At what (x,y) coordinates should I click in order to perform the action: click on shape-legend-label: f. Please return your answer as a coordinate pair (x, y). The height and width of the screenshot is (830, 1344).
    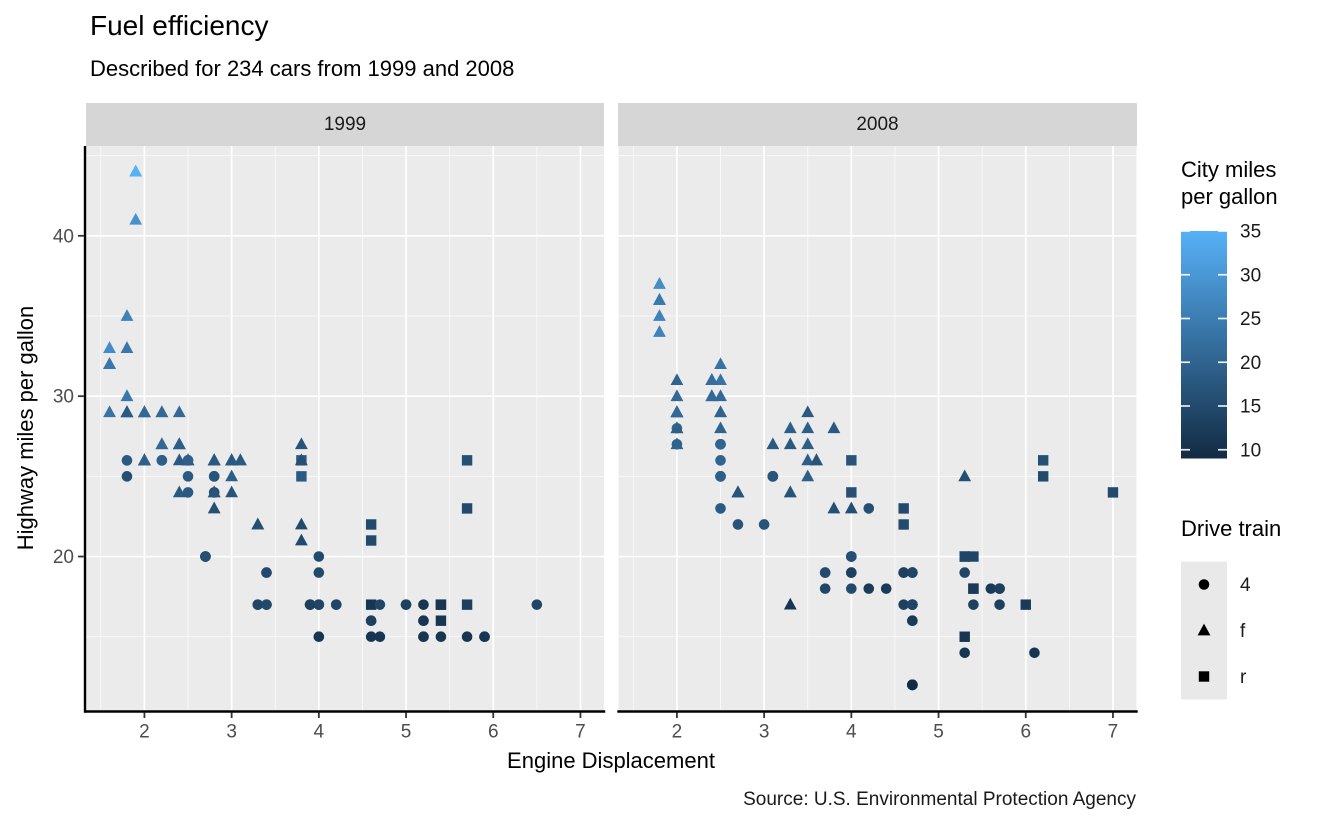
    Looking at the image, I should click on (1243, 631).